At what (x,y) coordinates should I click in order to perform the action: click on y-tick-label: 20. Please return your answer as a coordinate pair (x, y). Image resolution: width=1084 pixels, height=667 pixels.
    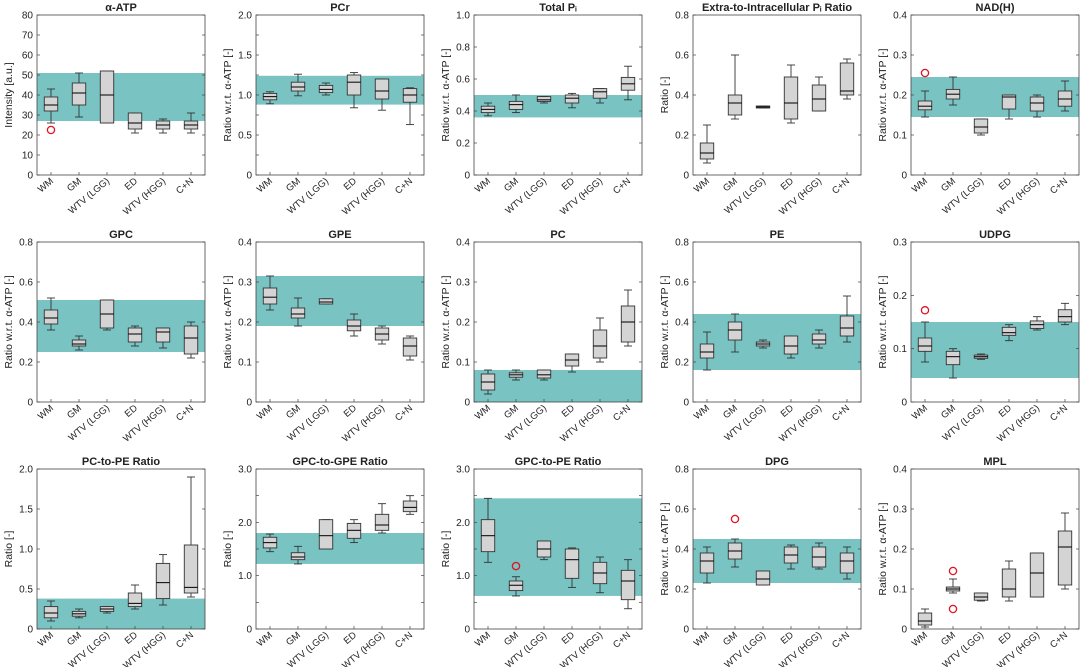
    Looking at the image, I should click on (28, 136).